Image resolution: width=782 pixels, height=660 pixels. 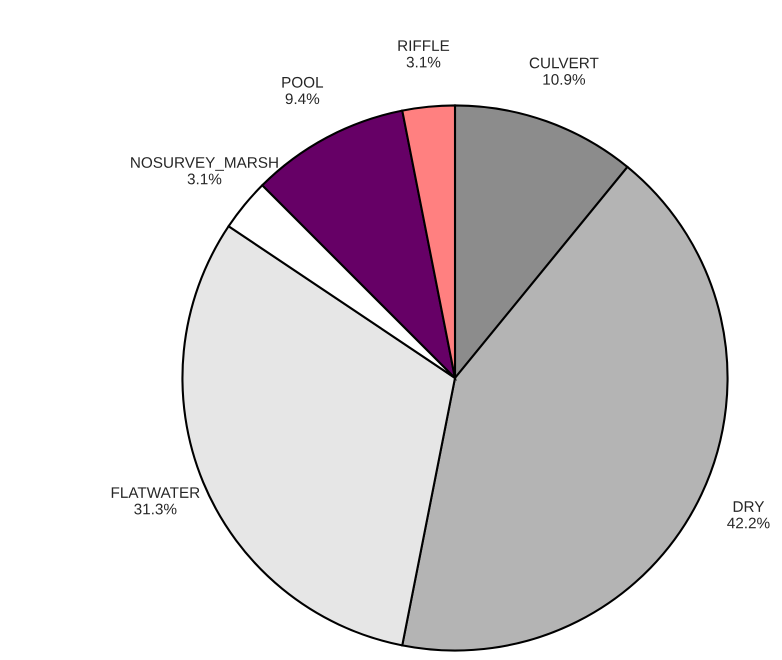 What do you see at coordinates (204, 164) in the screenshot?
I see `slice-label: NOSURVEY_MARSH` at bounding box center [204, 164].